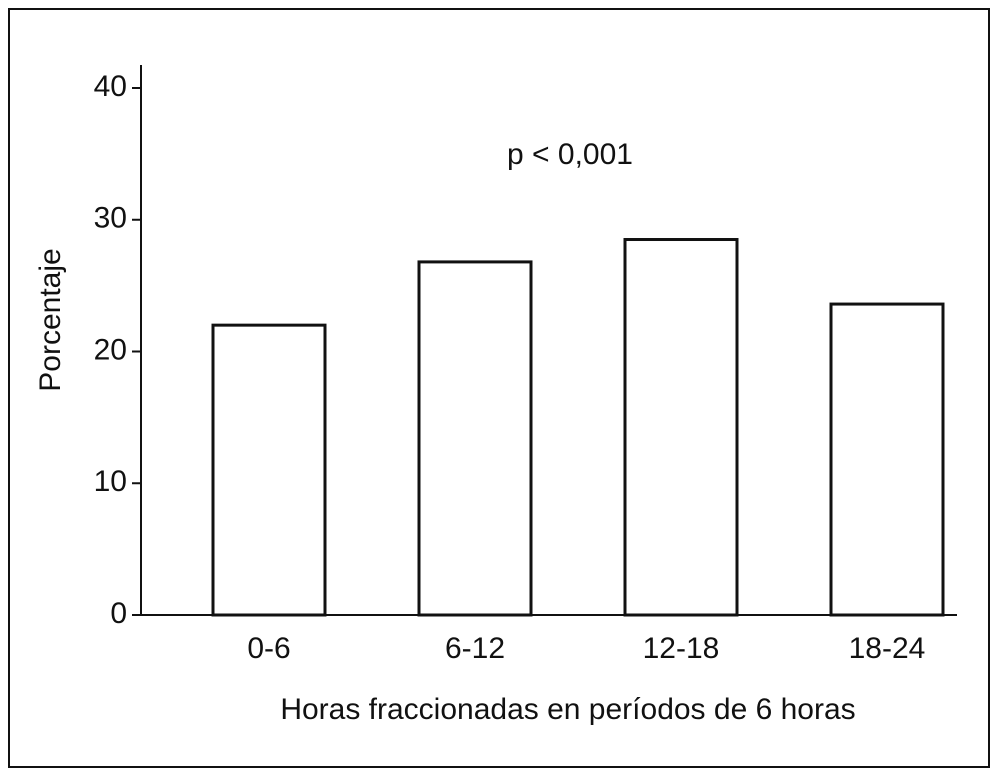 The width and height of the screenshot is (997, 777). Describe the element at coordinates (570, 154) in the screenshot. I see `annotation: p < 0,001` at that location.